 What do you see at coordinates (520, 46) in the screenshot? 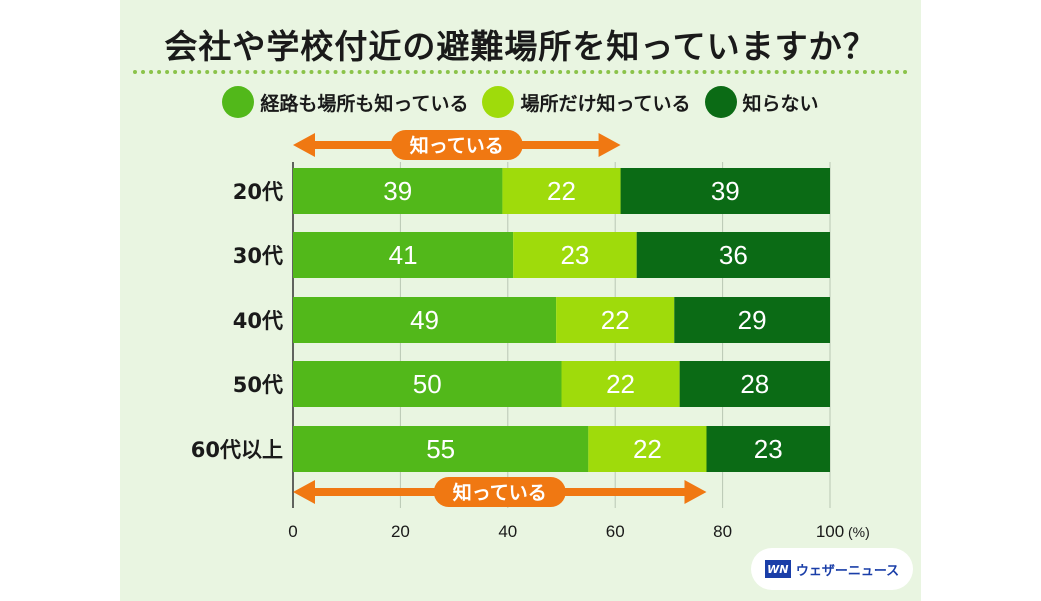
I see `chart-title: 会社や学校付近の避難場所を知っていますか？` at bounding box center [520, 46].